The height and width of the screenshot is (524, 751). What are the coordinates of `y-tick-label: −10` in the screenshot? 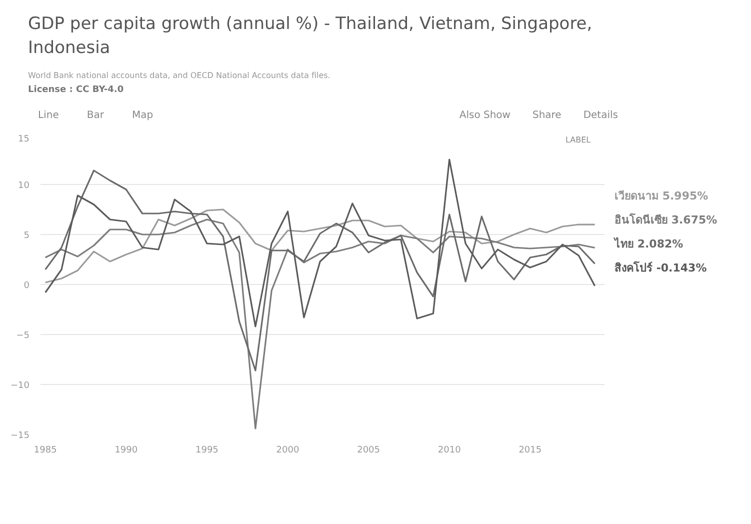 It's located at (20, 386).